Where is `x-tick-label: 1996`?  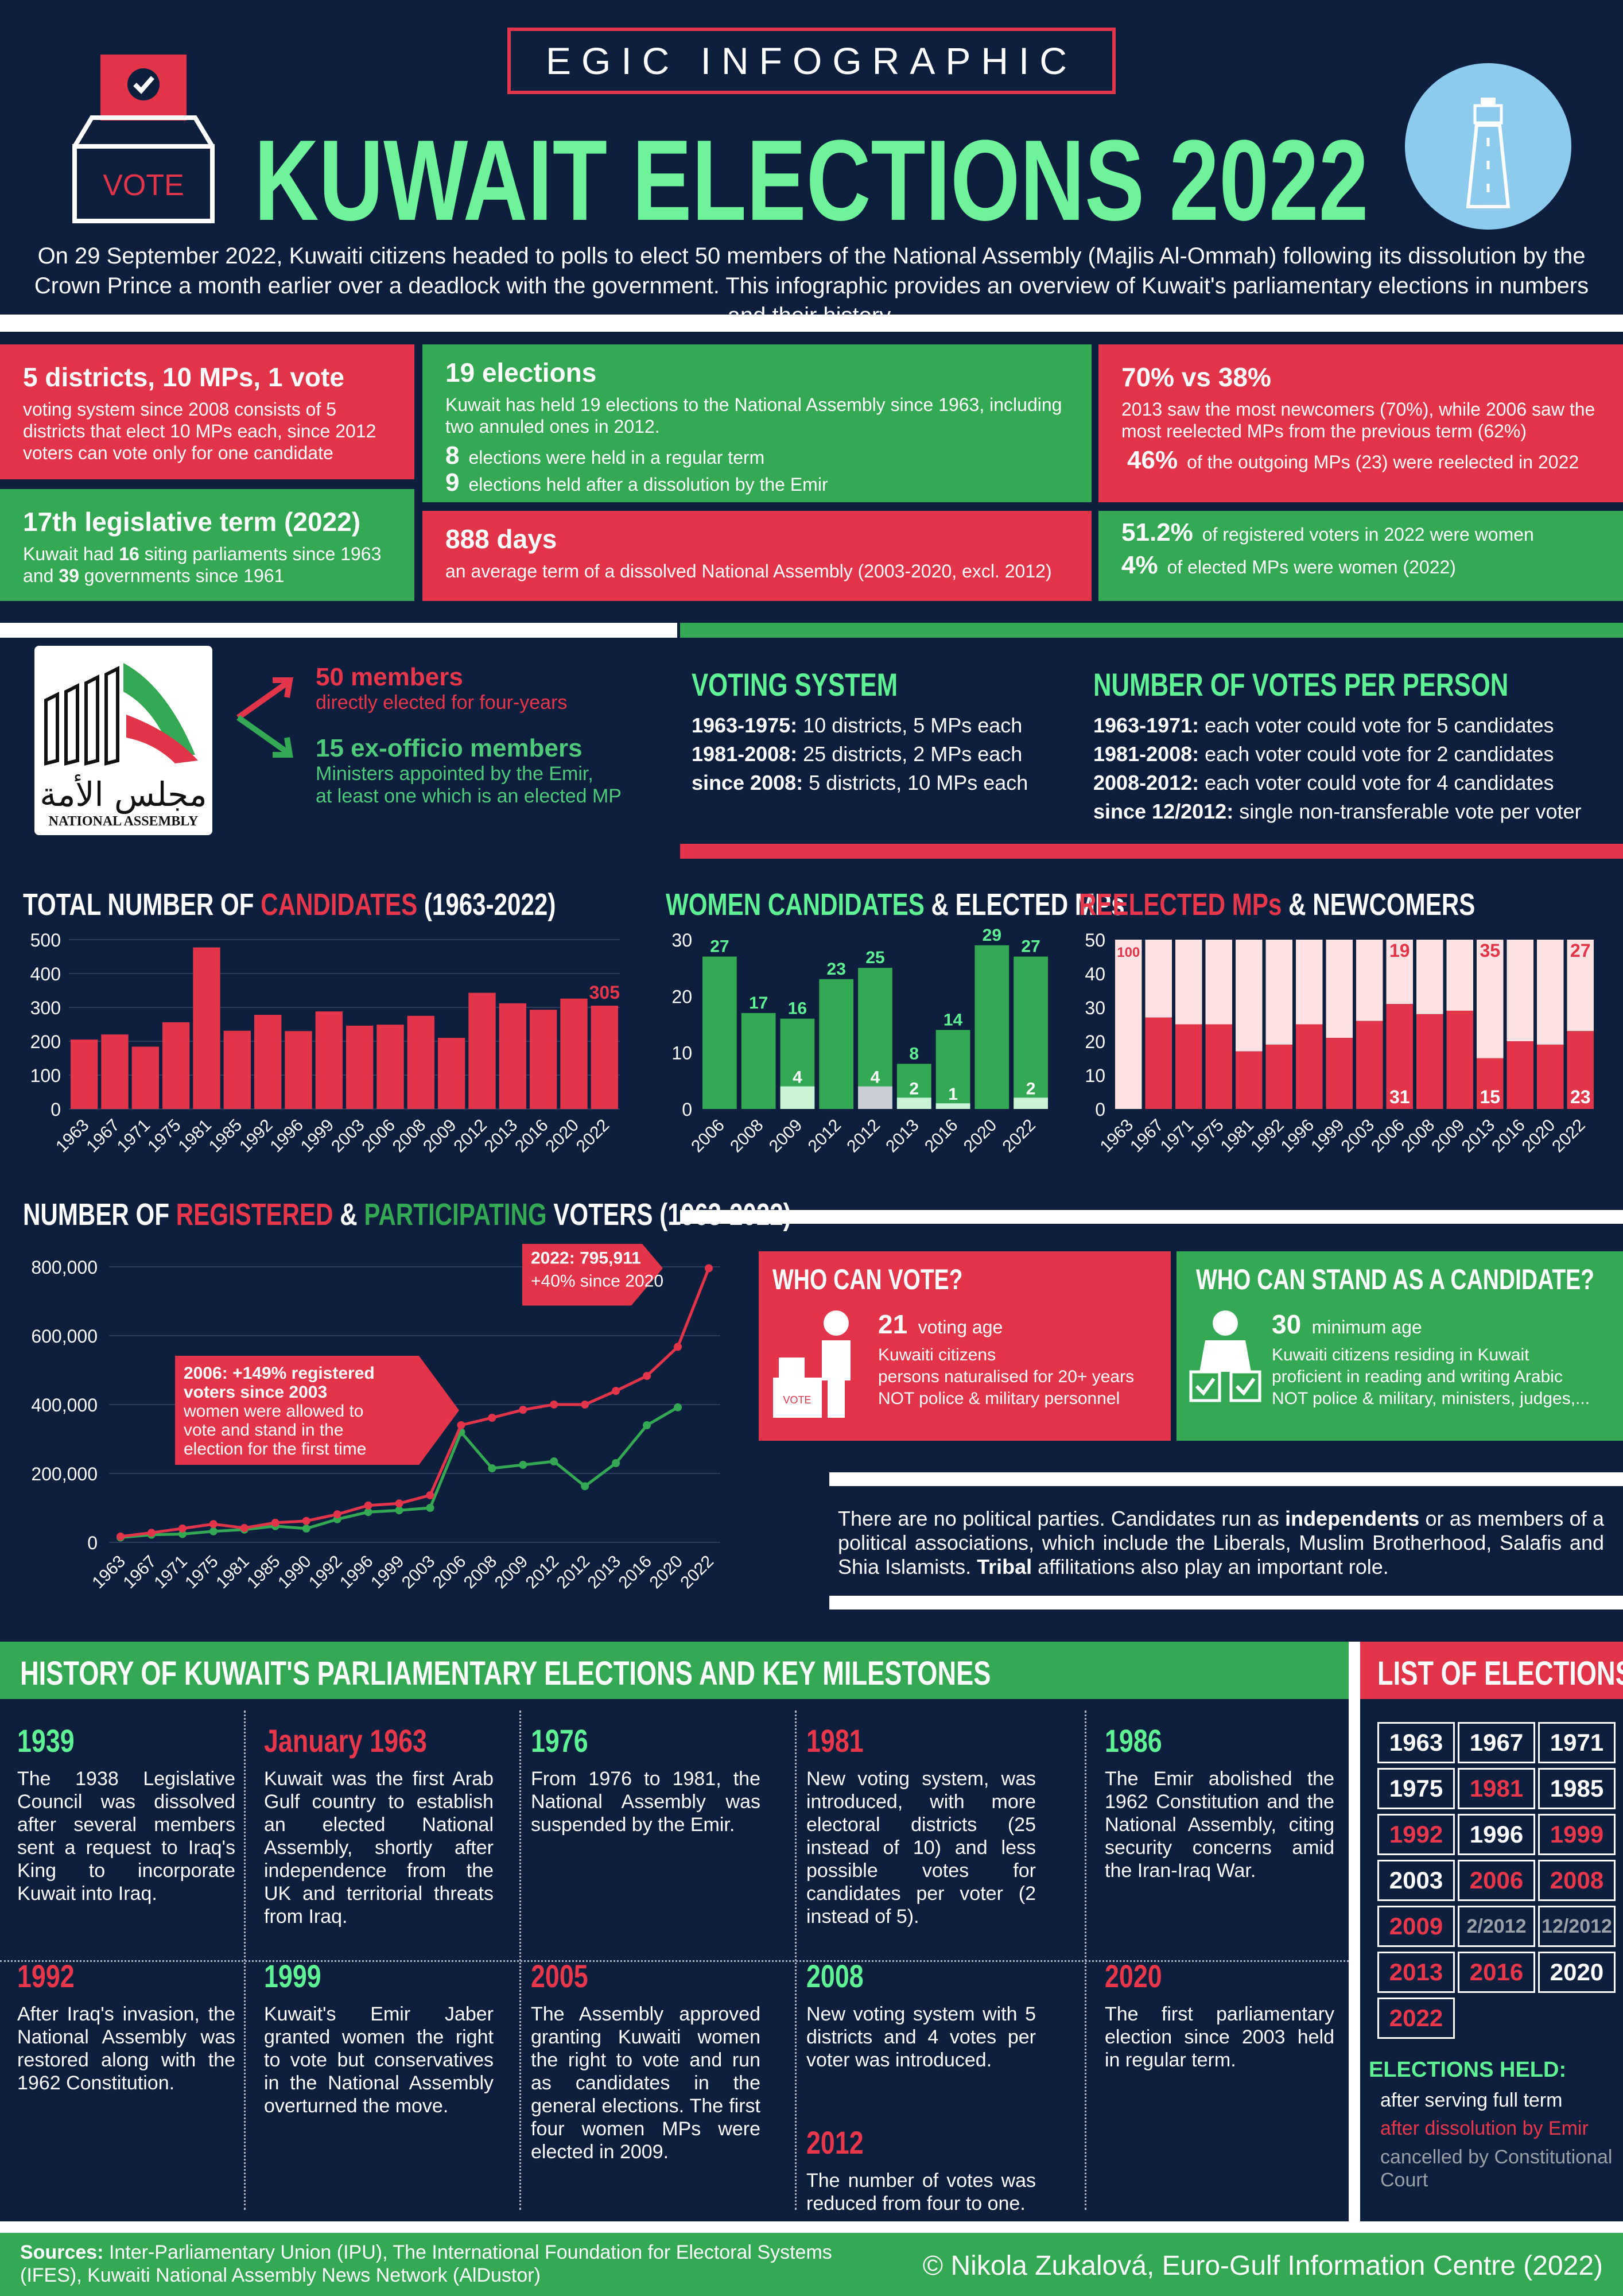
x-tick-label: 1996 is located at coordinates (356, 1572).